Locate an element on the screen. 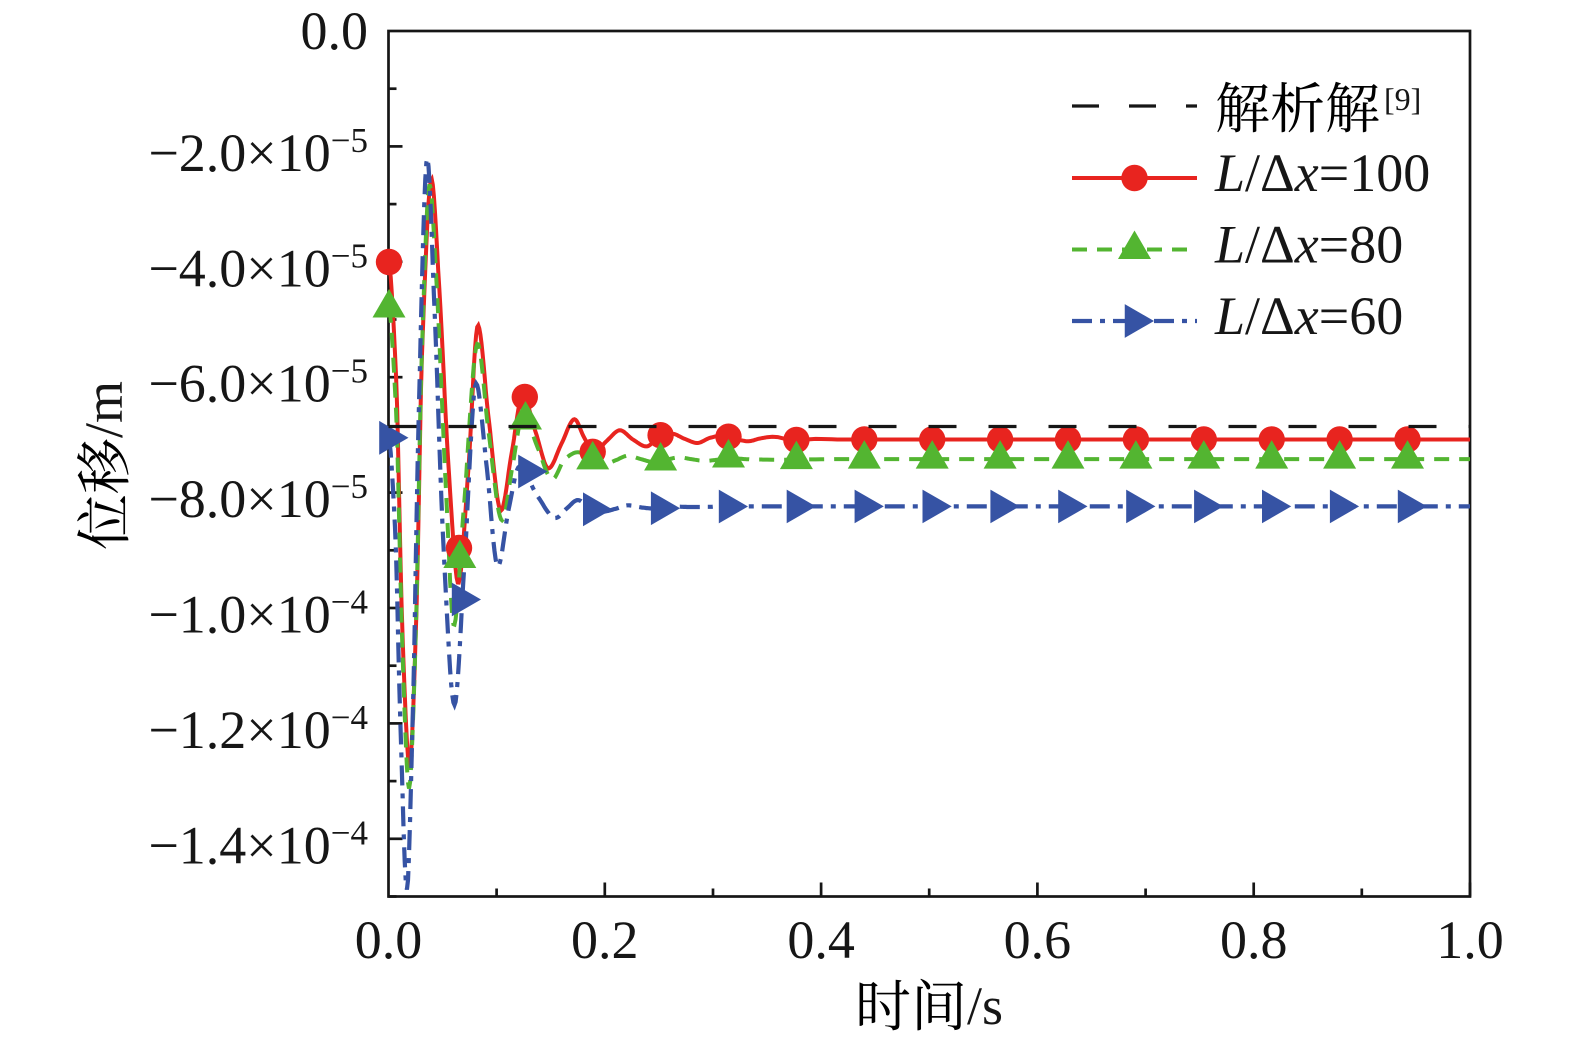 This screenshot has width=1575, height=1041. svg-text: L/Δx=60 is located at coordinates (1308, 316).